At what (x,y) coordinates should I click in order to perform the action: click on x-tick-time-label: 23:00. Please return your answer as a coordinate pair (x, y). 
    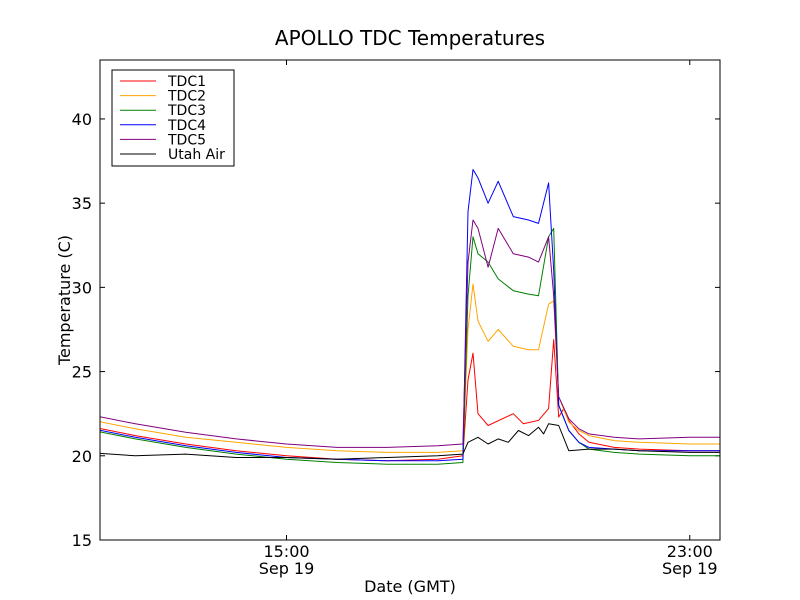
    Looking at the image, I should click on (690, 551).